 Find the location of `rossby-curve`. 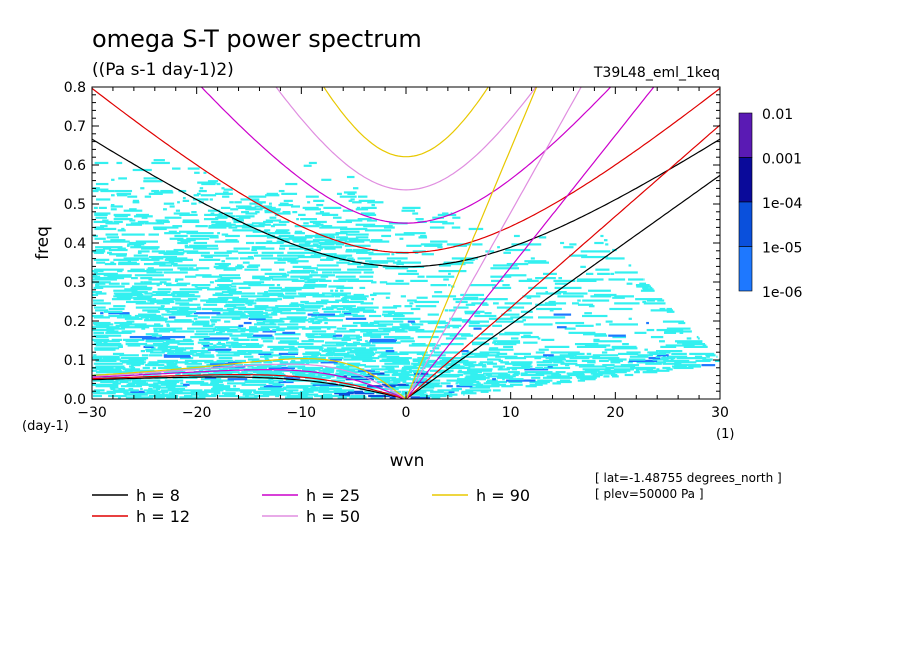

rossby-curve is located at coordinates (249, 387).